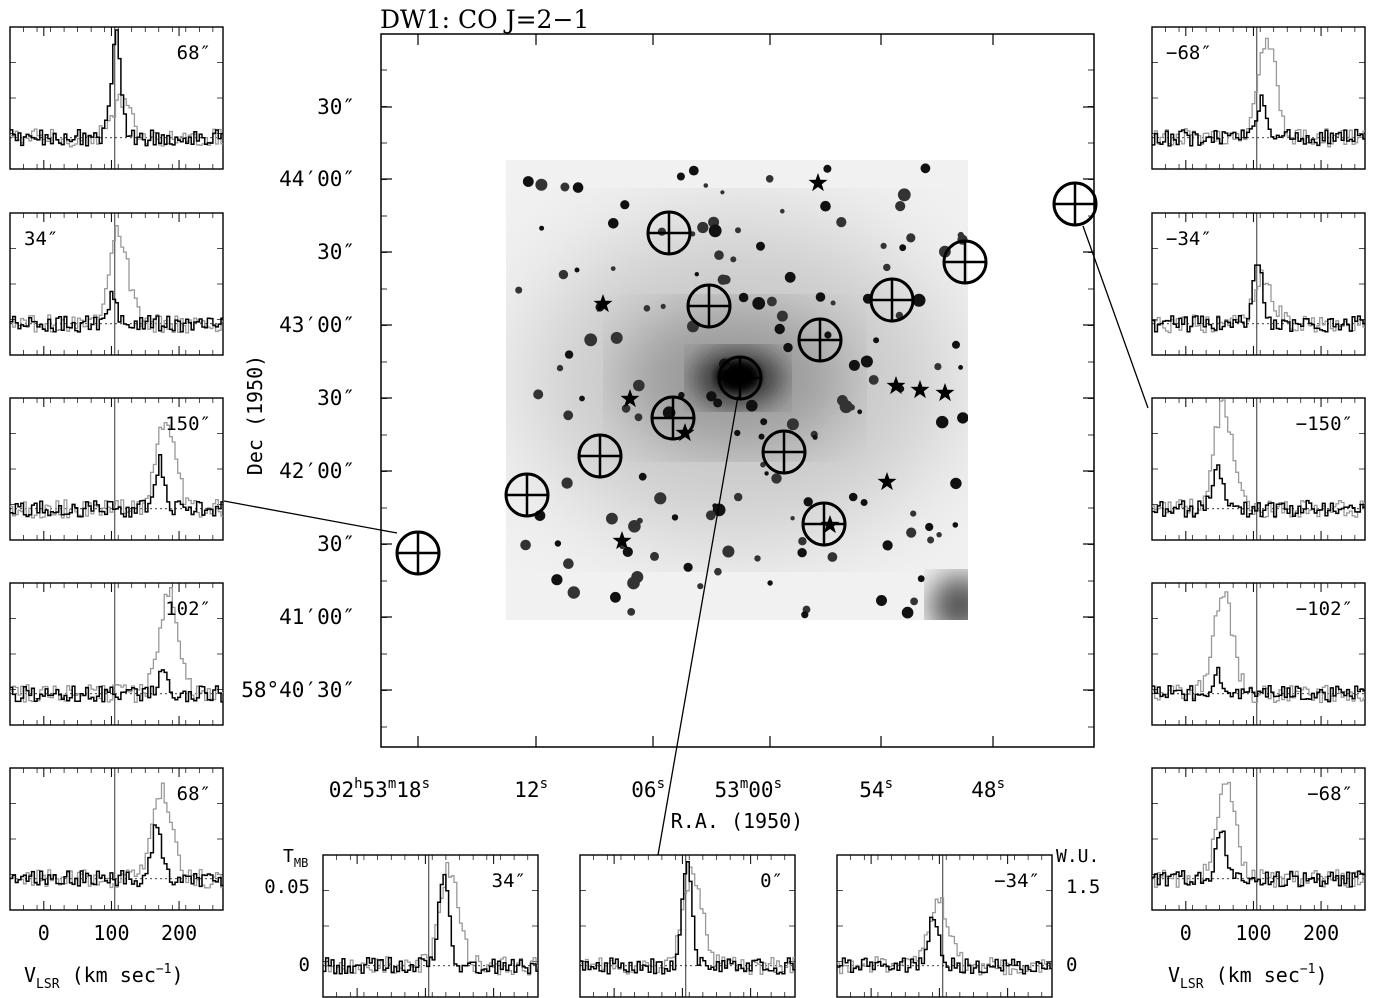  I want to click on offset-label: 102″, so click(188, 609).